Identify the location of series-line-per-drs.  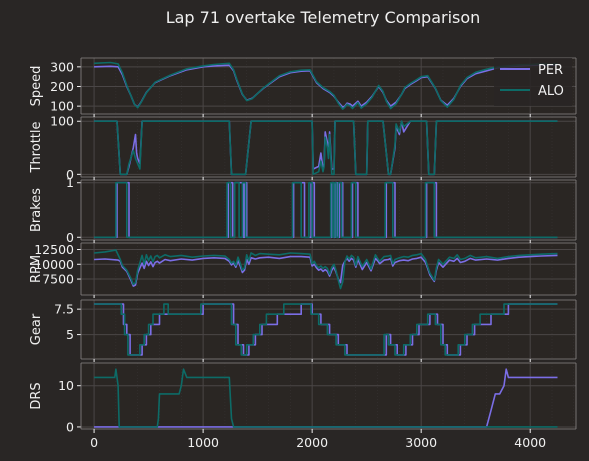
(326, 398).